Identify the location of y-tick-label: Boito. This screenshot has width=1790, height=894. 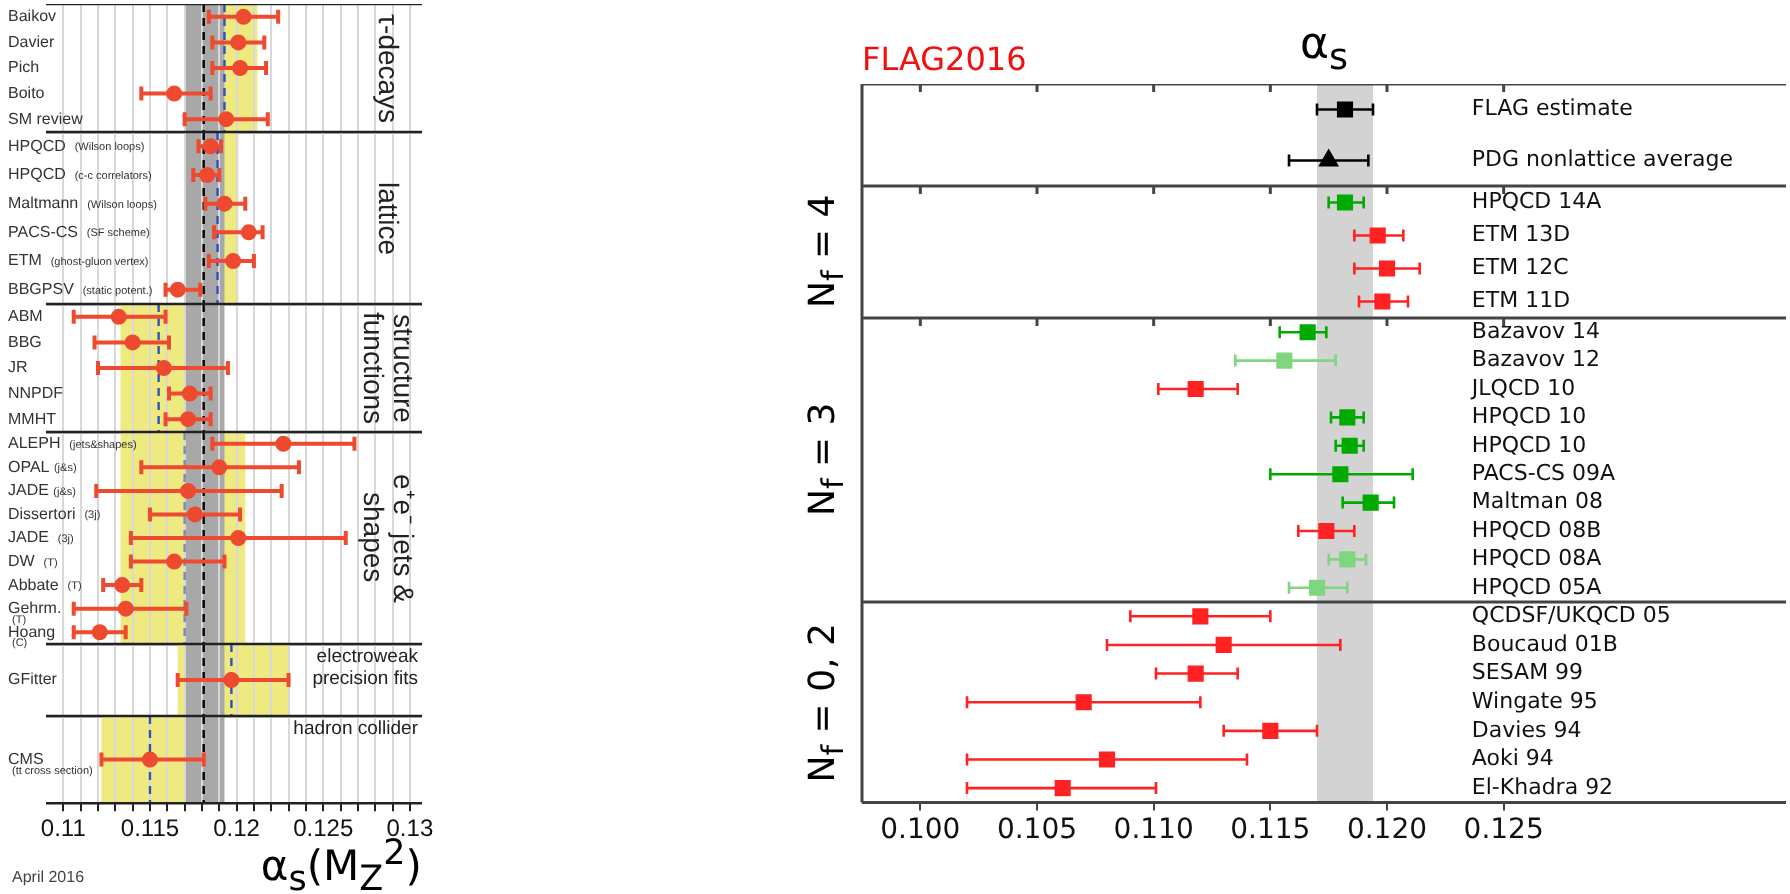
(27, 93).